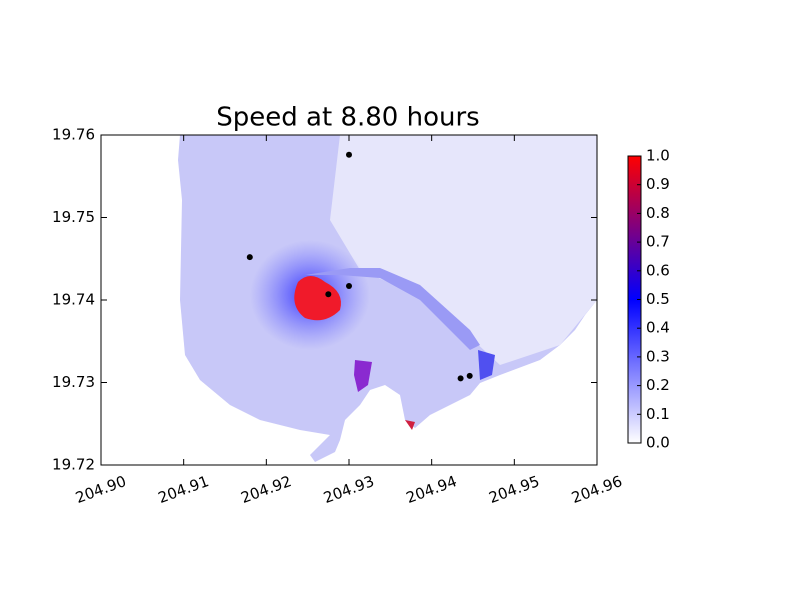 Image resolution: width=800 pixels, height=600 pixels. What do you see at coordinates (359, 266) in the screenshot?
I see `plot-area` at bounding box center [359, 266].